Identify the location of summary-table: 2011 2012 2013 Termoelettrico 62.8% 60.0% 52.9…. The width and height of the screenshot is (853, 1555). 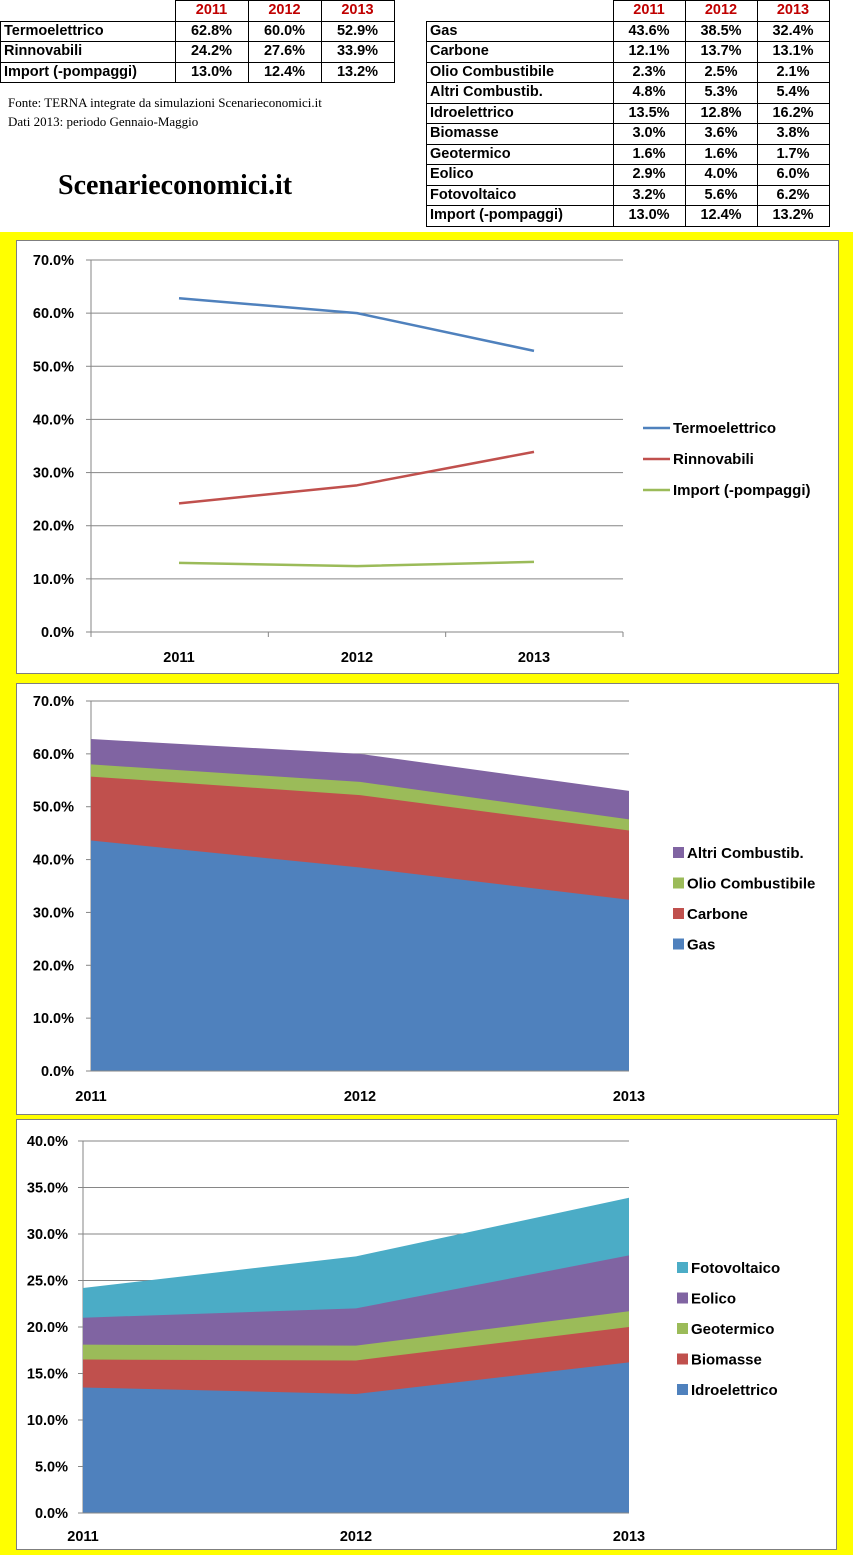
(197, 41).